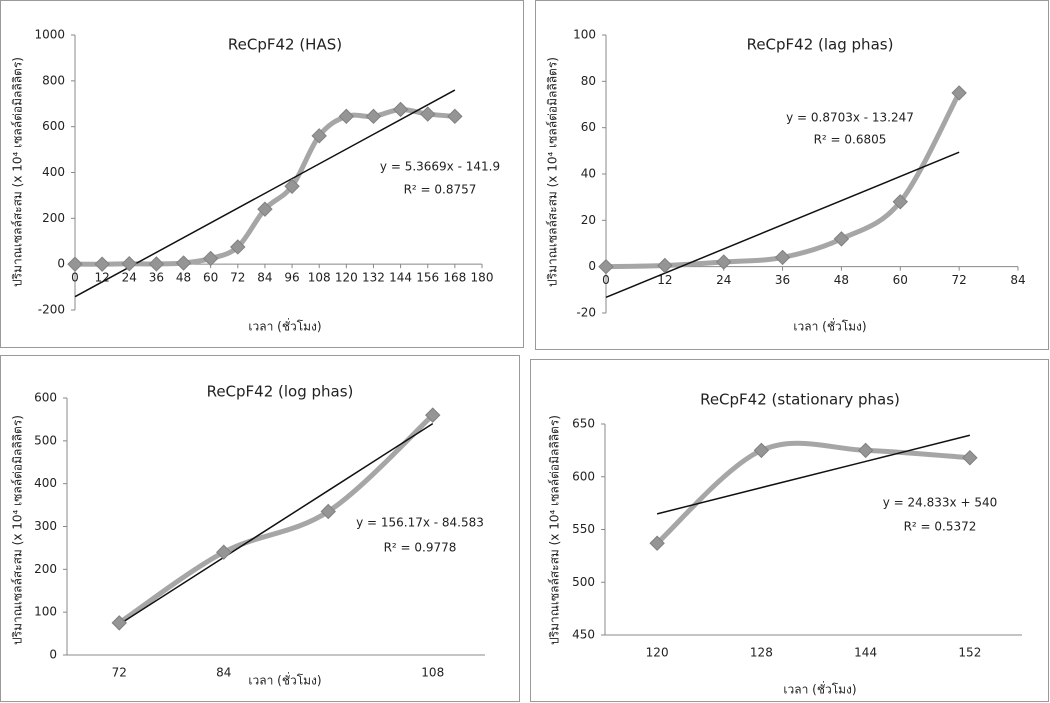  Describe the element at coordinates (427, 278) in the screenshot. I see `x-tick-label: 156` at that location.